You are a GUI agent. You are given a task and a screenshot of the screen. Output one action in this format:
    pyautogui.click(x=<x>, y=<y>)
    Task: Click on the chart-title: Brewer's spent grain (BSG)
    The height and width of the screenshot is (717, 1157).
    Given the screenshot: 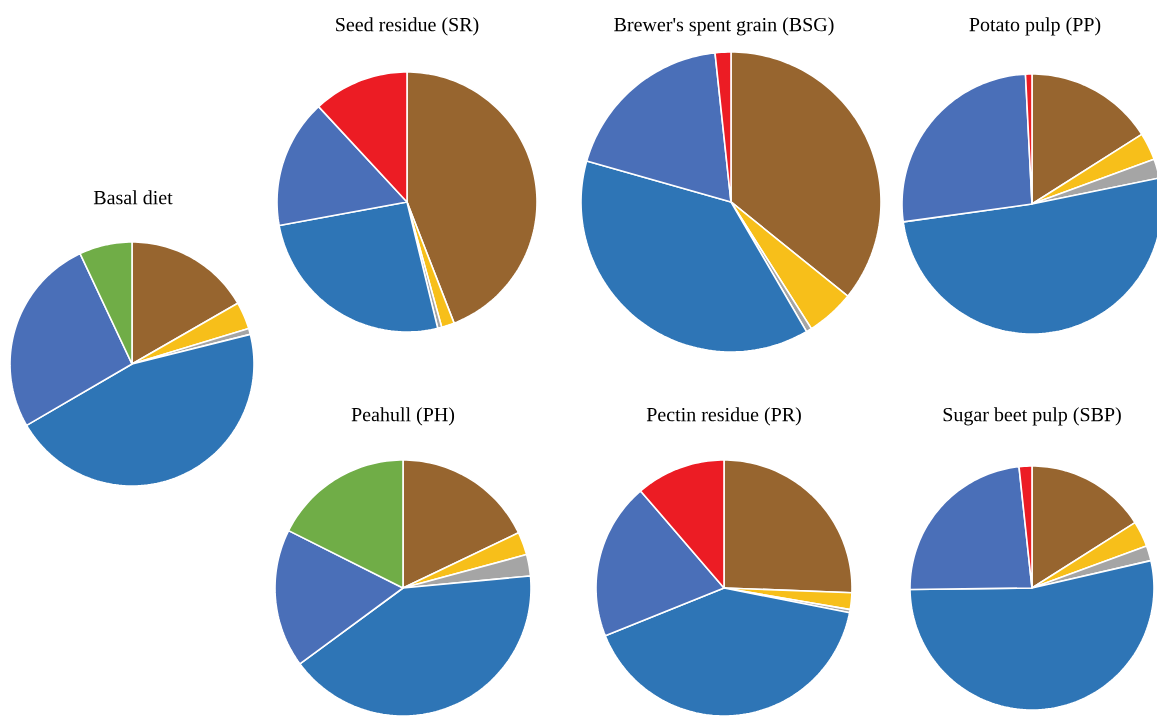 What is the action you would take?
    pyautogui.click(x=724, y=26)
    